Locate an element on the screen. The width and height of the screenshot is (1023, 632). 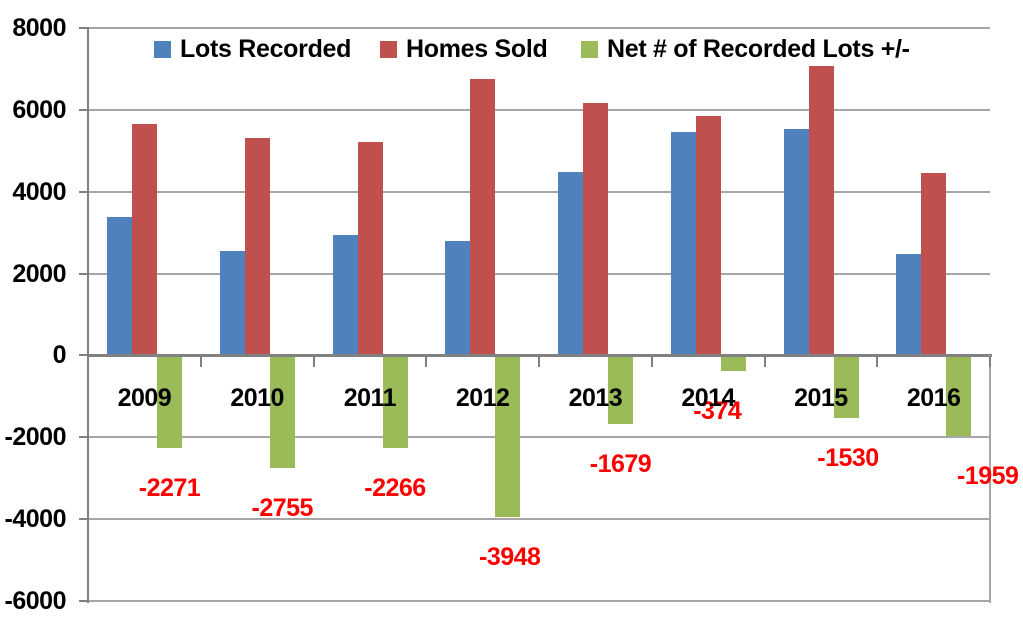
legend-item-net-recorded-lots: Net # of Recorded Lots +/- is located at coordinates (745, 49).